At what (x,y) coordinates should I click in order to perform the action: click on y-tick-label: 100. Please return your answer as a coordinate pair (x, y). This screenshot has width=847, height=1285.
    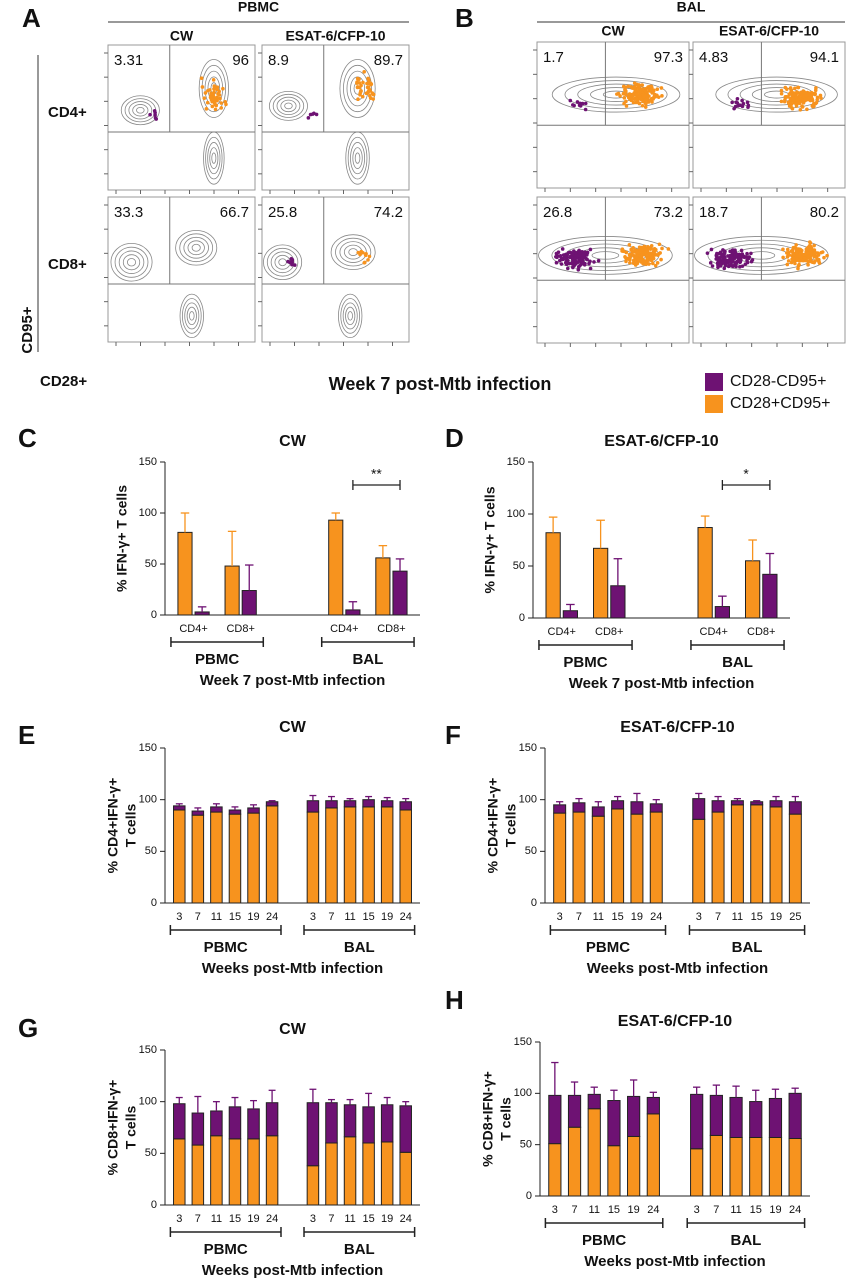
    Looking at the image, I should click on (148, 1102).